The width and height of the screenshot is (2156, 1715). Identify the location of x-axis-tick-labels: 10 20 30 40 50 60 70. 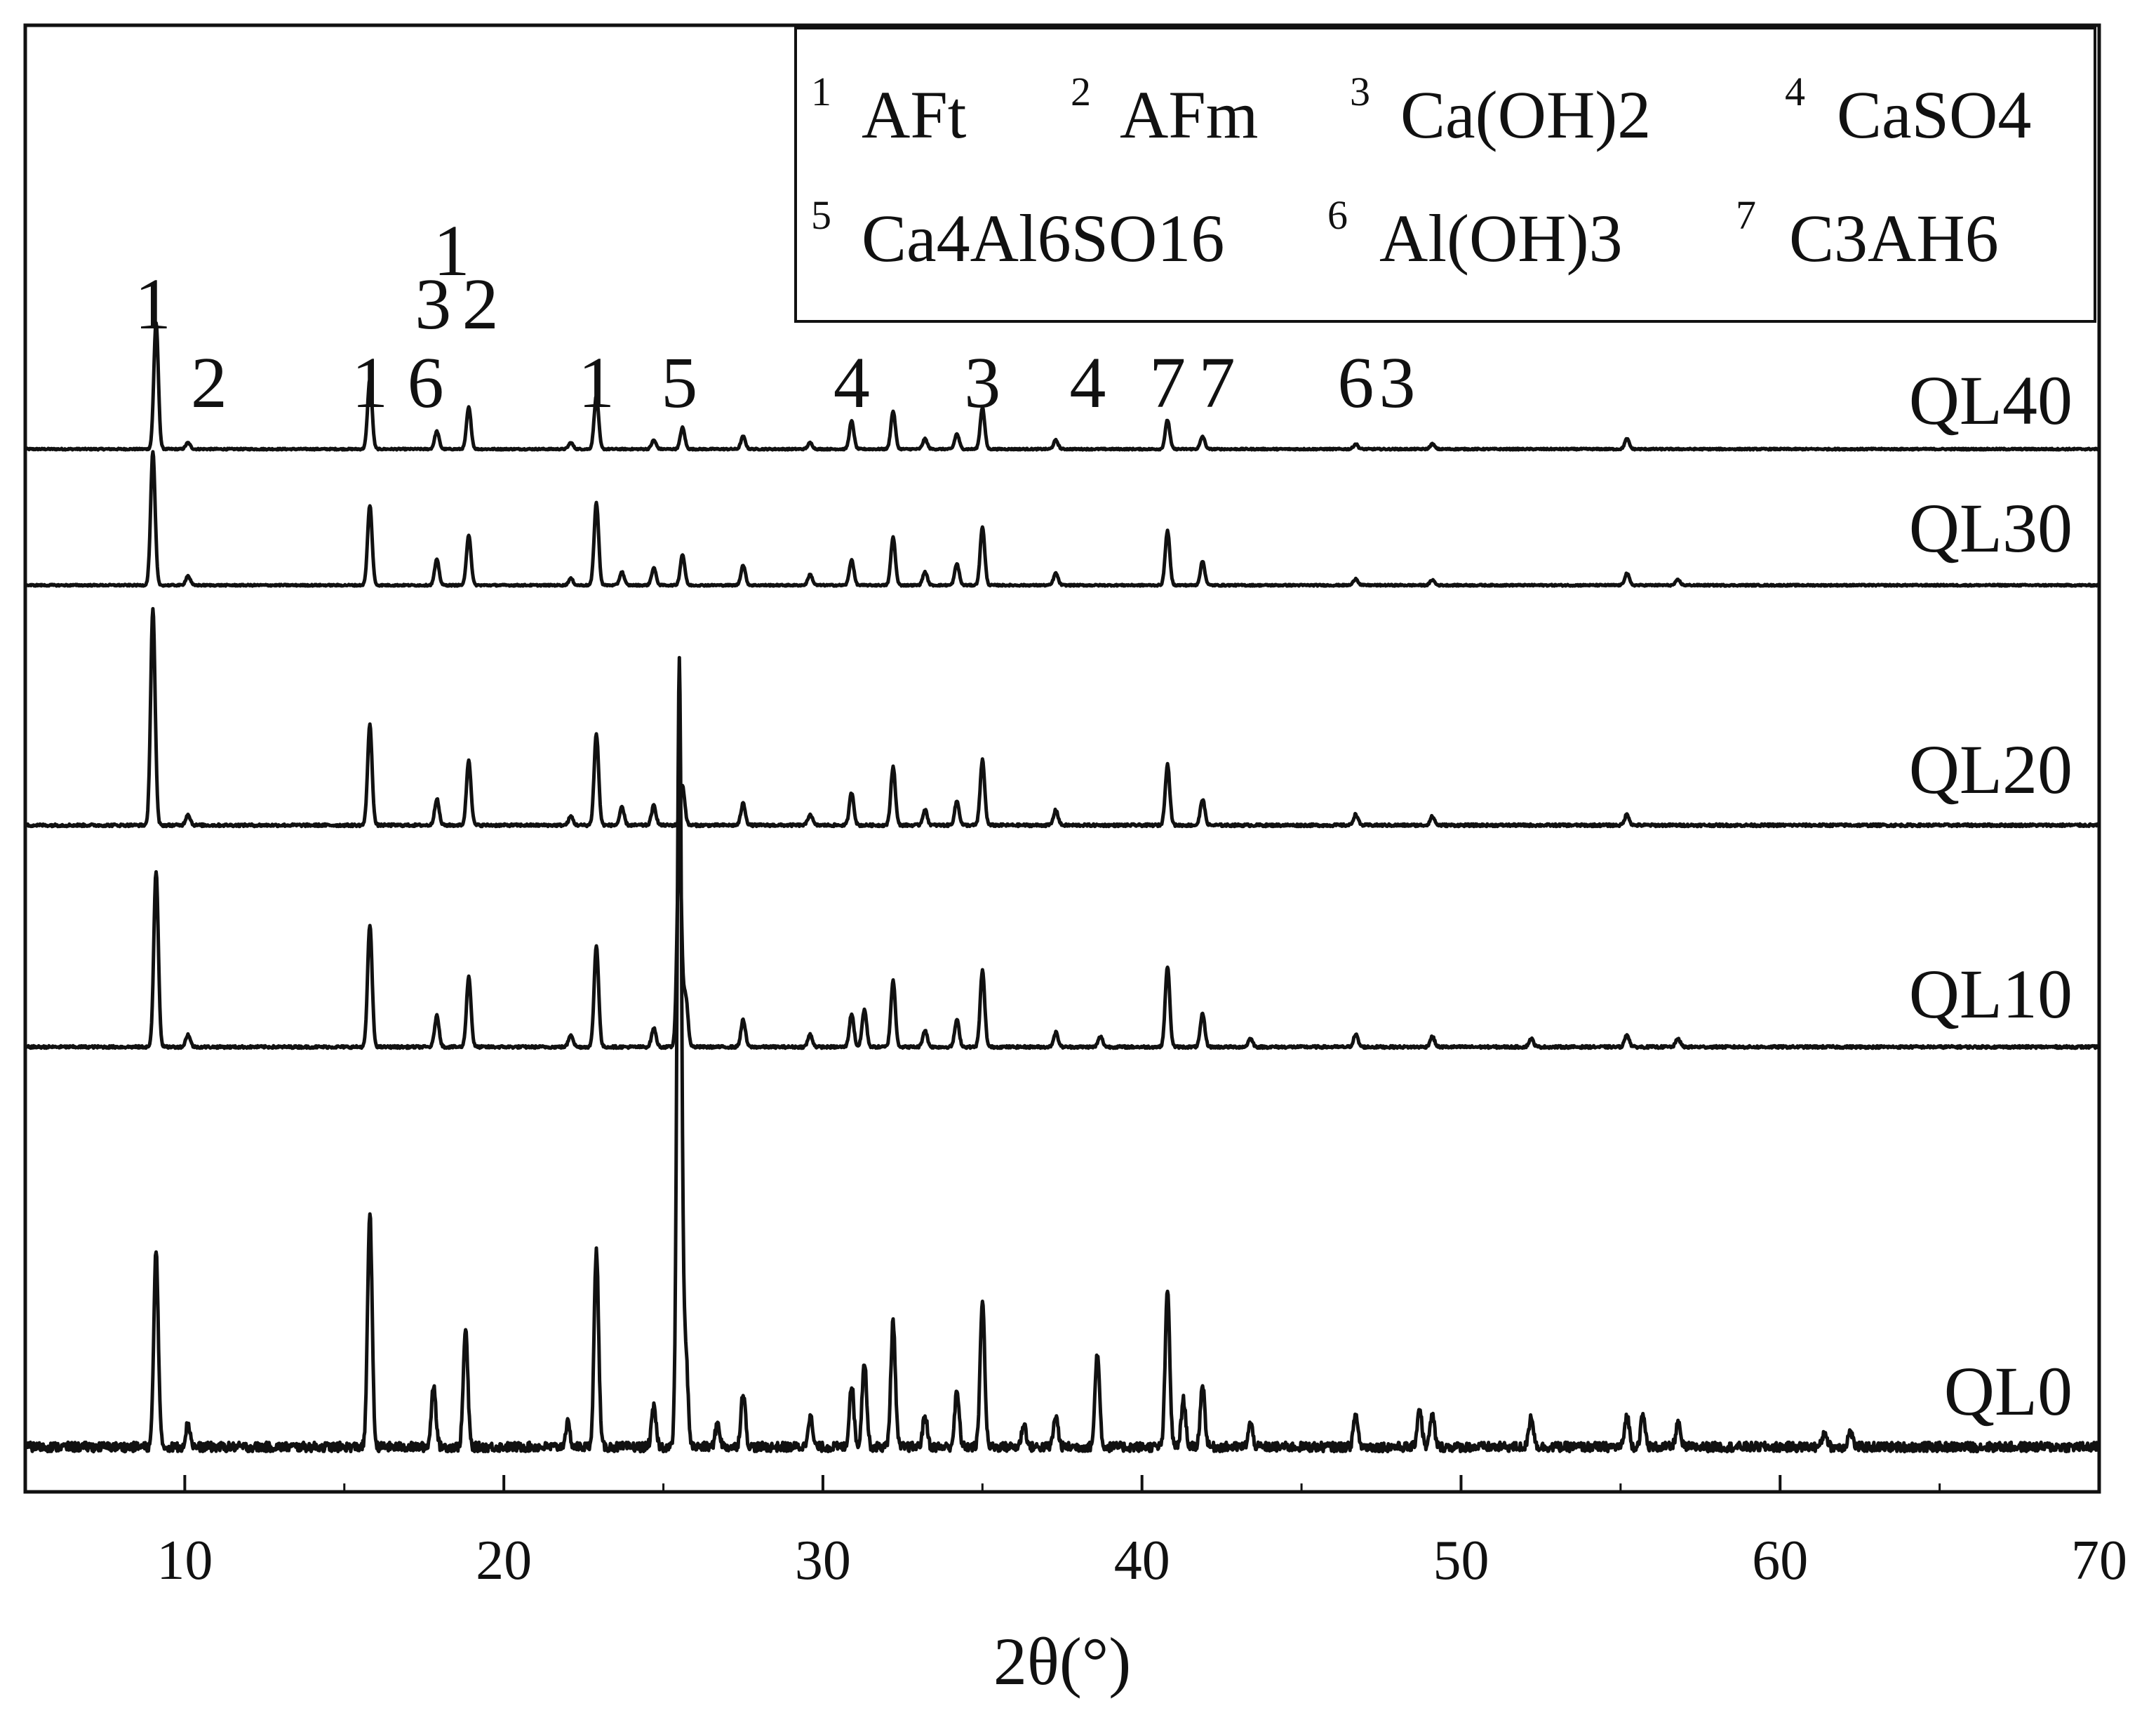
(1141, 1560).